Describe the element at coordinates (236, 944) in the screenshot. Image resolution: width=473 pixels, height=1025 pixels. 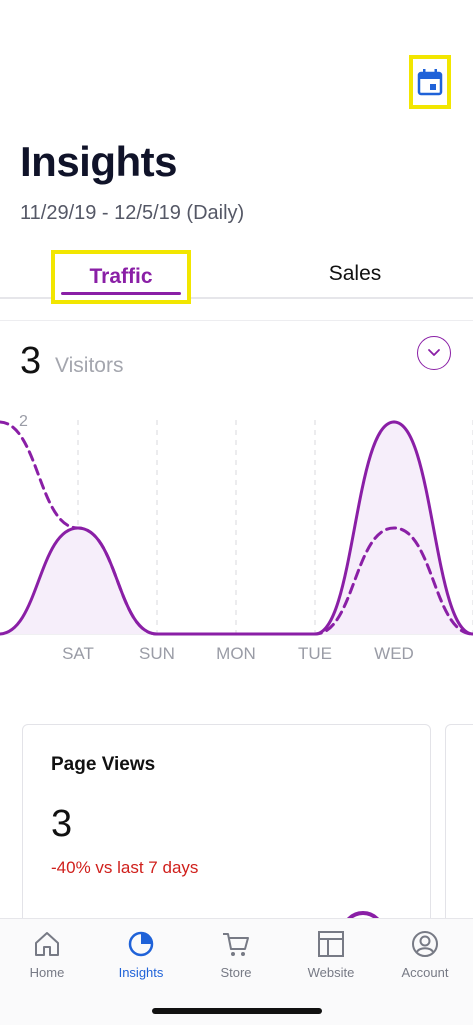
I see `cart-icon` at that location.